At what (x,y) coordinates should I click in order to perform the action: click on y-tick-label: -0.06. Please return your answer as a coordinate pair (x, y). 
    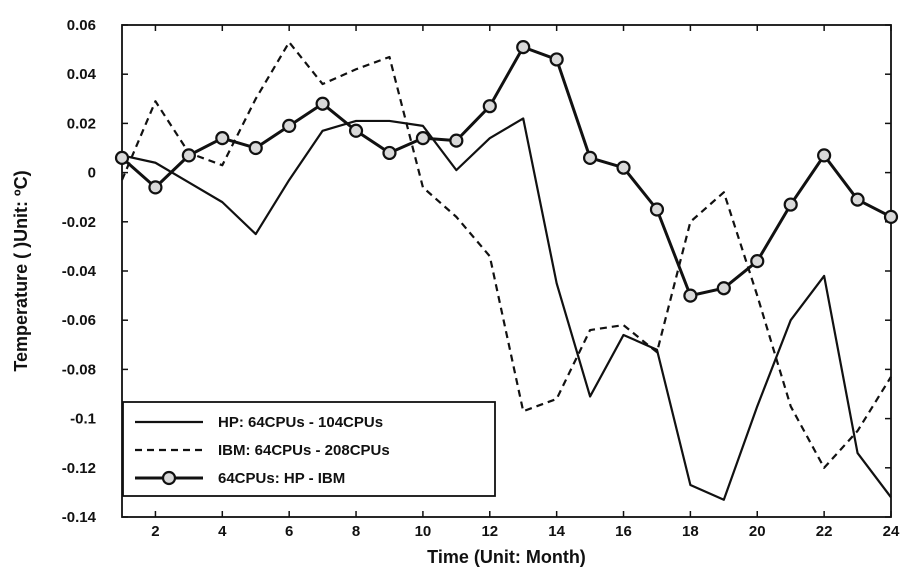
    Looking at the image, I should click on (79, 320).